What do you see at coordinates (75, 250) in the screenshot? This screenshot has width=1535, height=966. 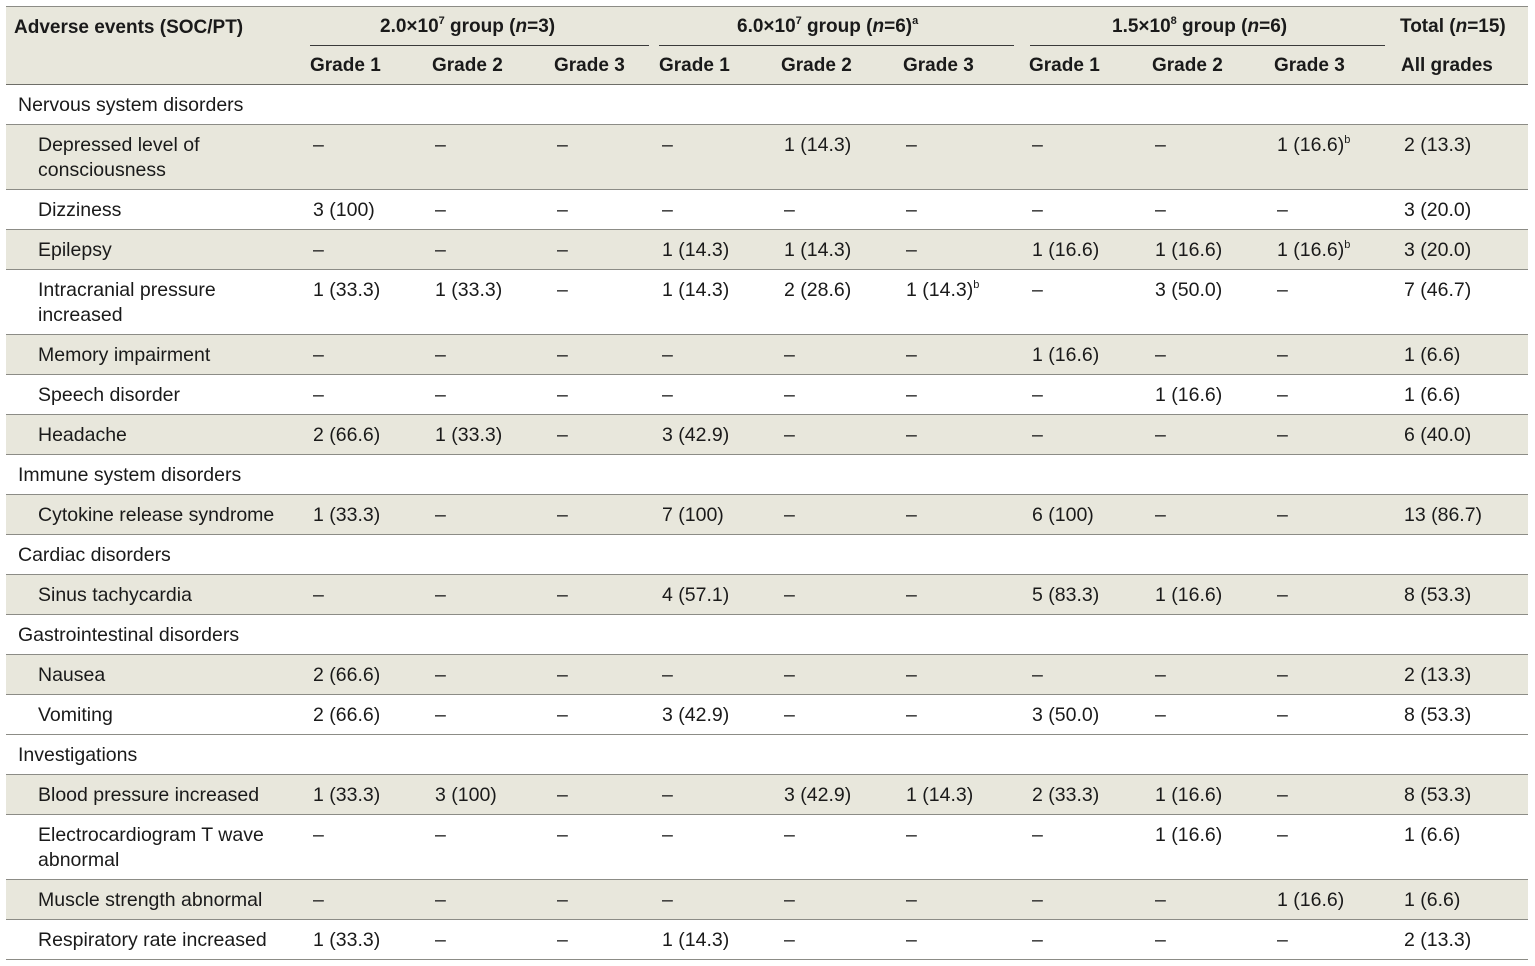 I see `event-label: Epilepsy` at bounding box center [75, 250].